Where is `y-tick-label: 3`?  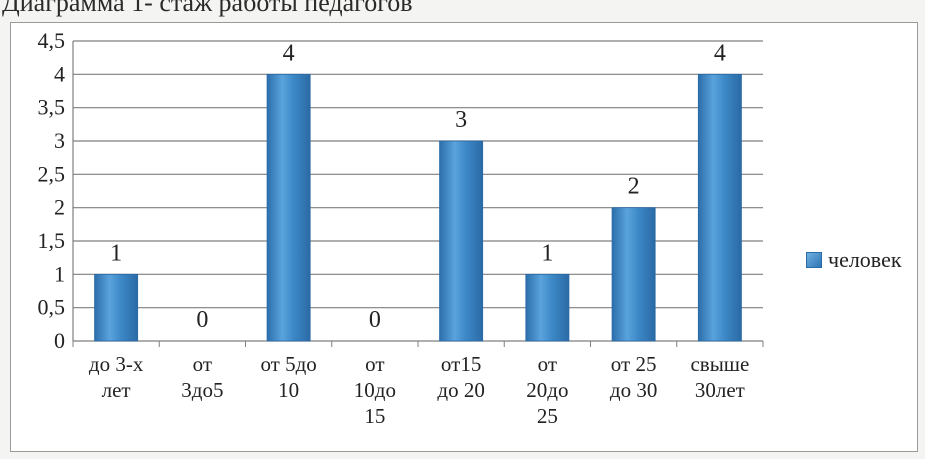
y-tick-label: 3 is located at coordinates (59, 140).